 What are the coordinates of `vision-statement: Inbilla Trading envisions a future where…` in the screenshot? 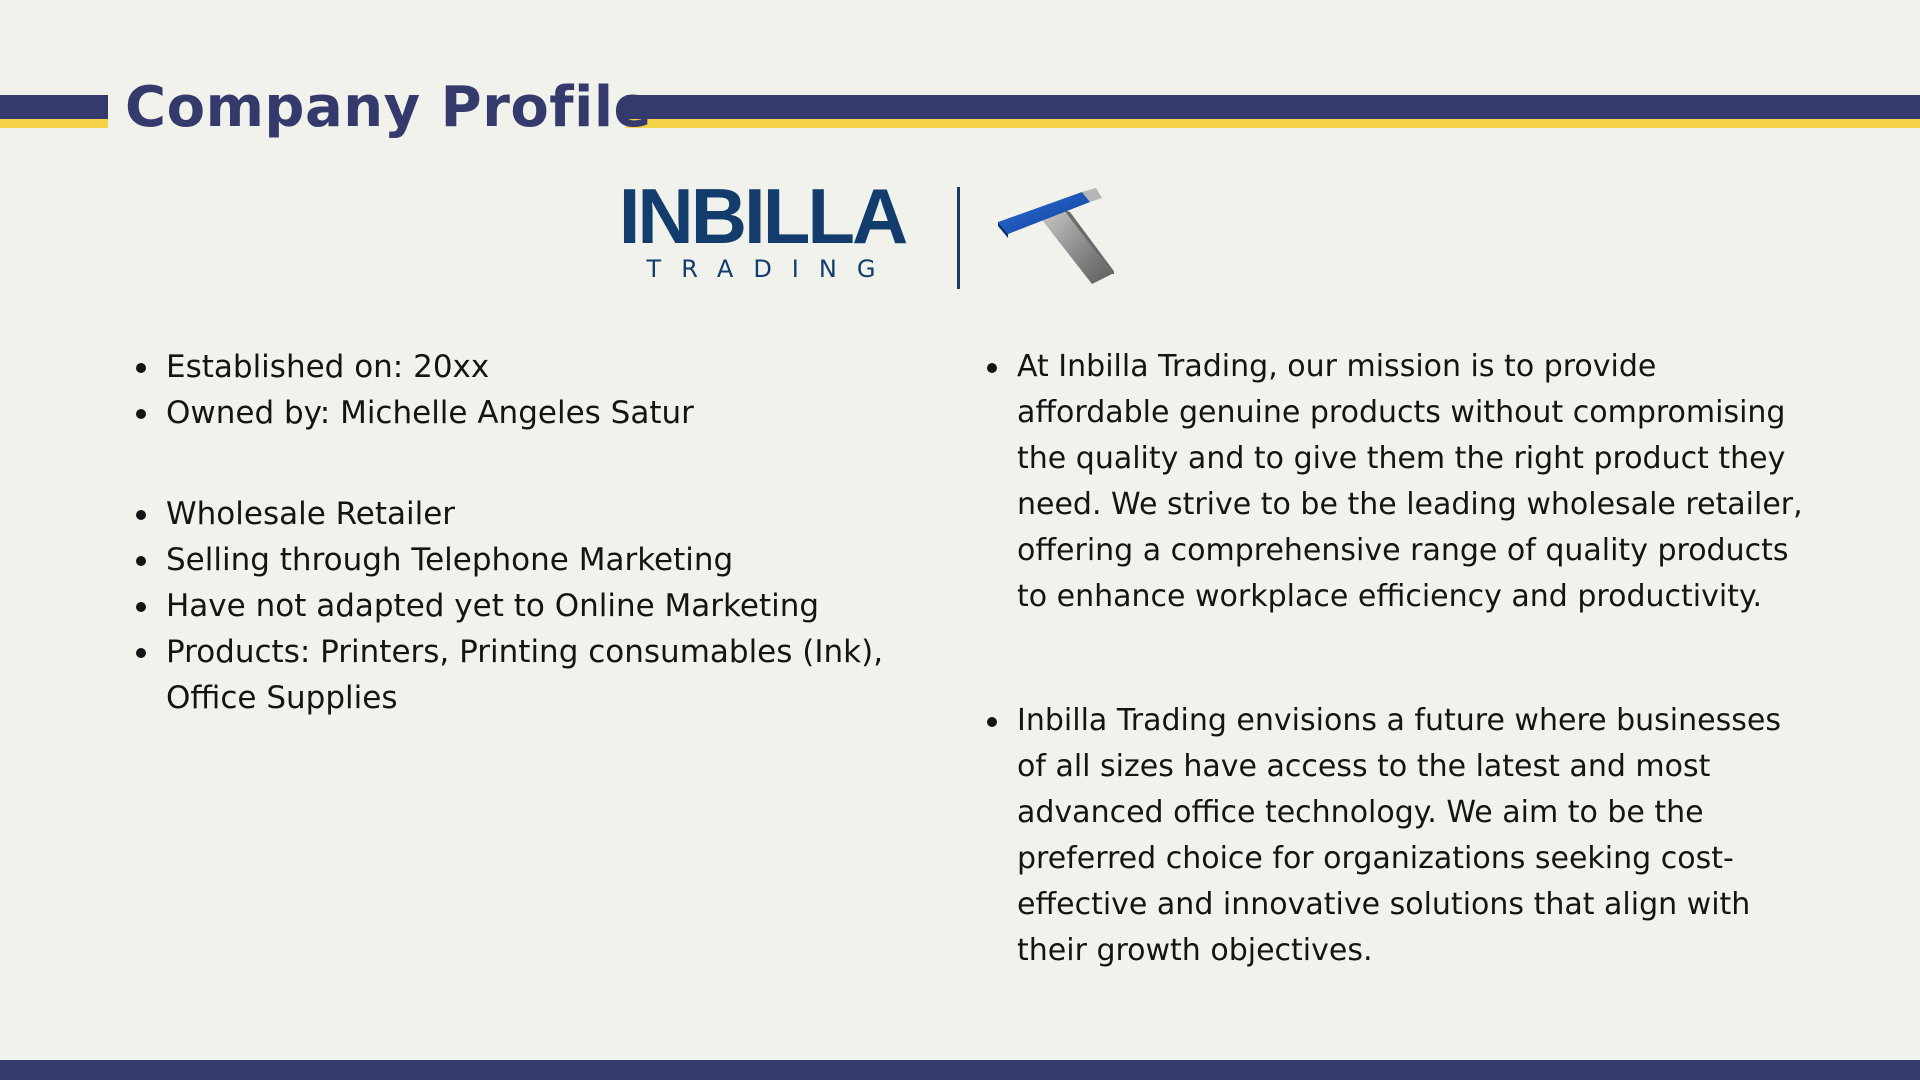 It's located at (1395, 836).